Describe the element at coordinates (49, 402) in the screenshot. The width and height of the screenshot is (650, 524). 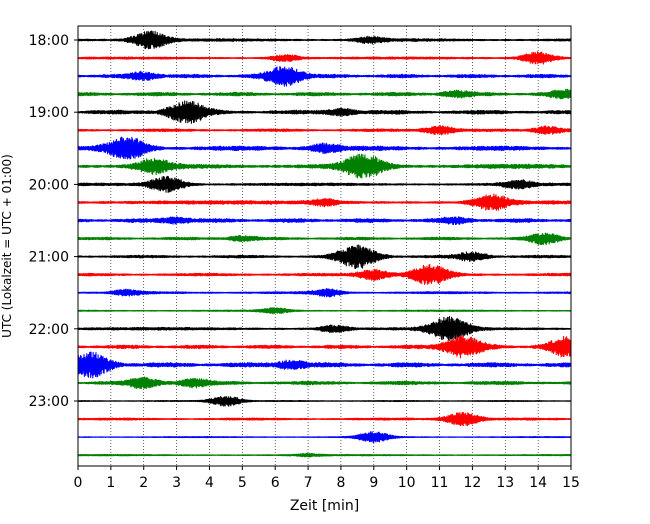
I see `y-tick-label: 23:00` at that location.